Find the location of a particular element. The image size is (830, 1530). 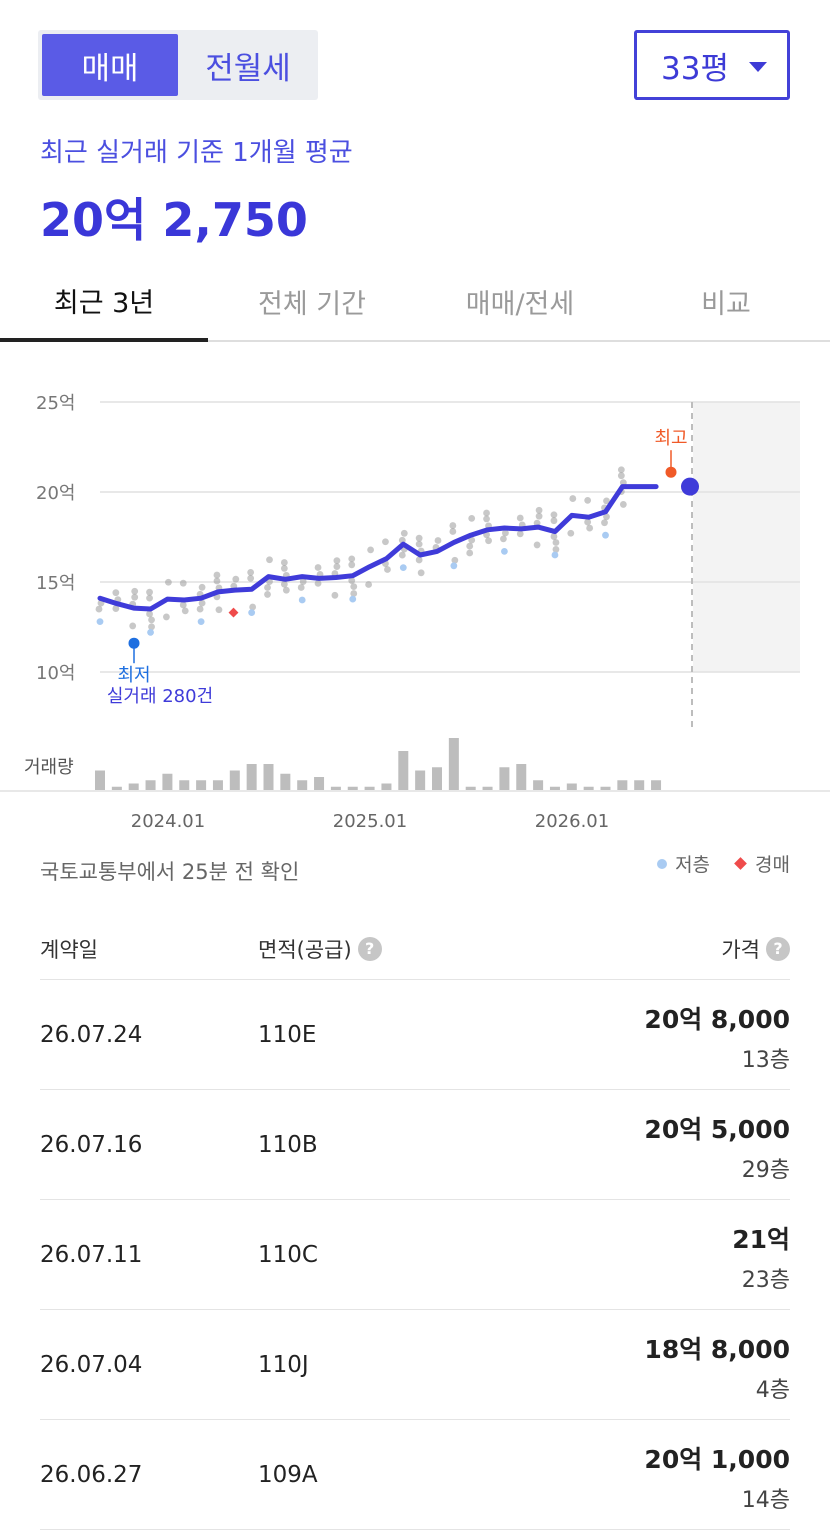

row-floor: 14층 is located at coordinates (765, 1500).